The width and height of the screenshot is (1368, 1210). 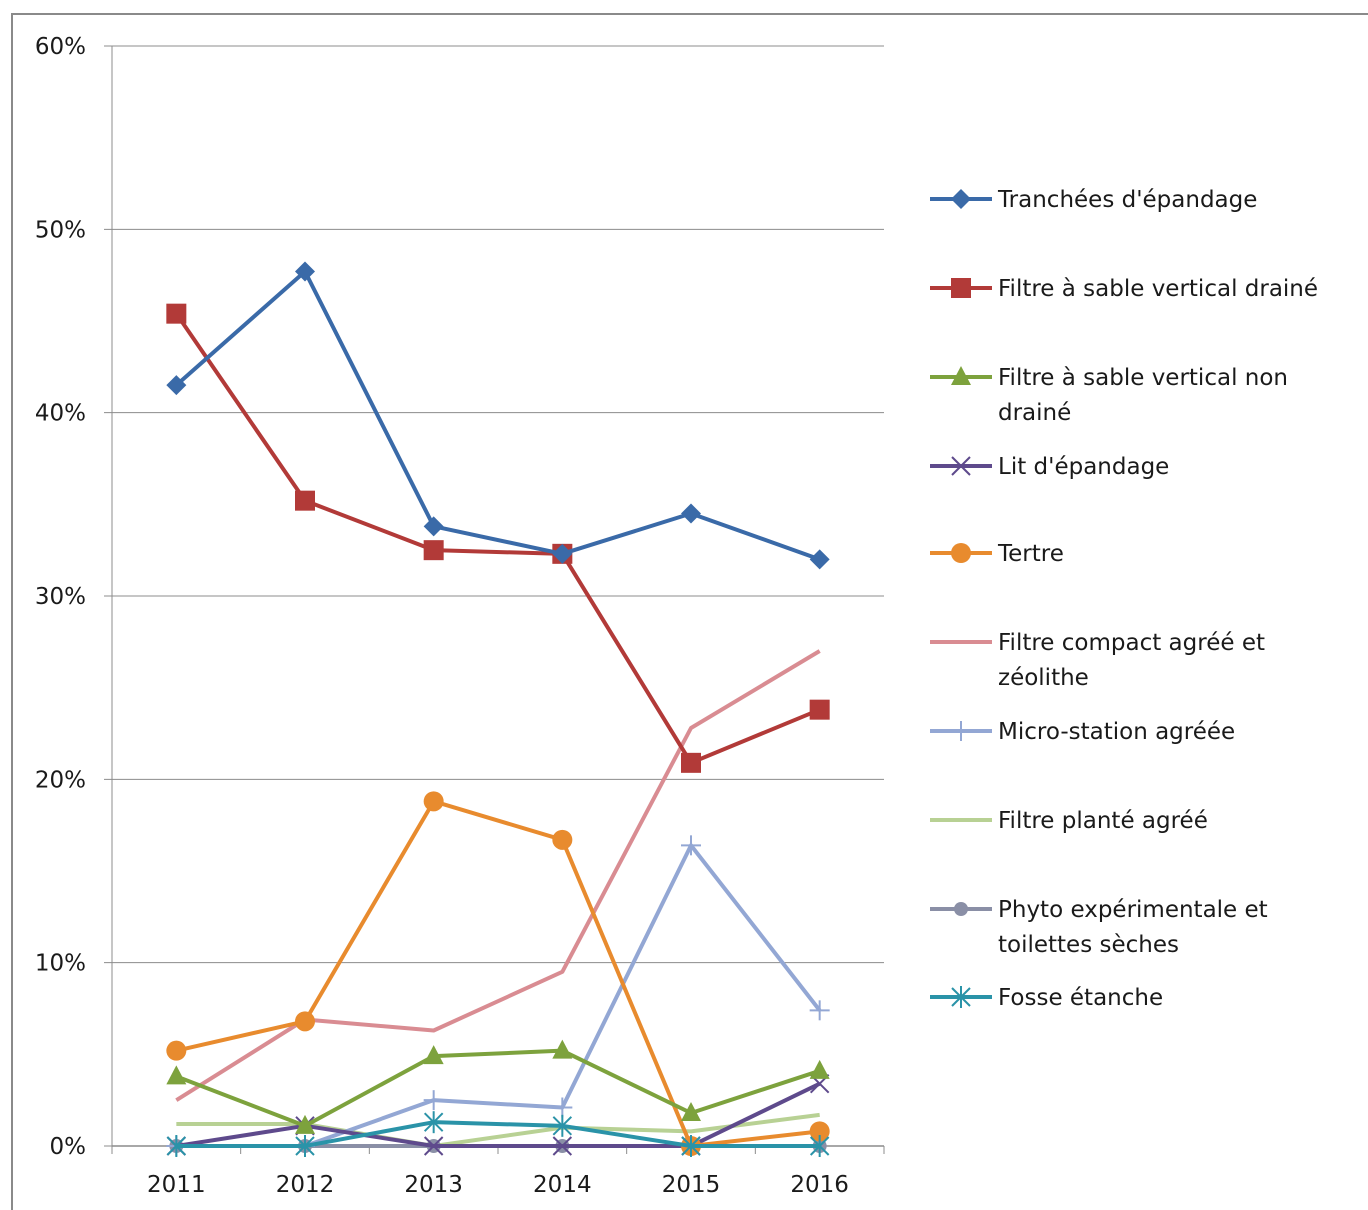 What do you see at coordinates (68, 1147) in the screenshot?
I see `y-tick-label: 0%` at bounding box center [68, 1147].